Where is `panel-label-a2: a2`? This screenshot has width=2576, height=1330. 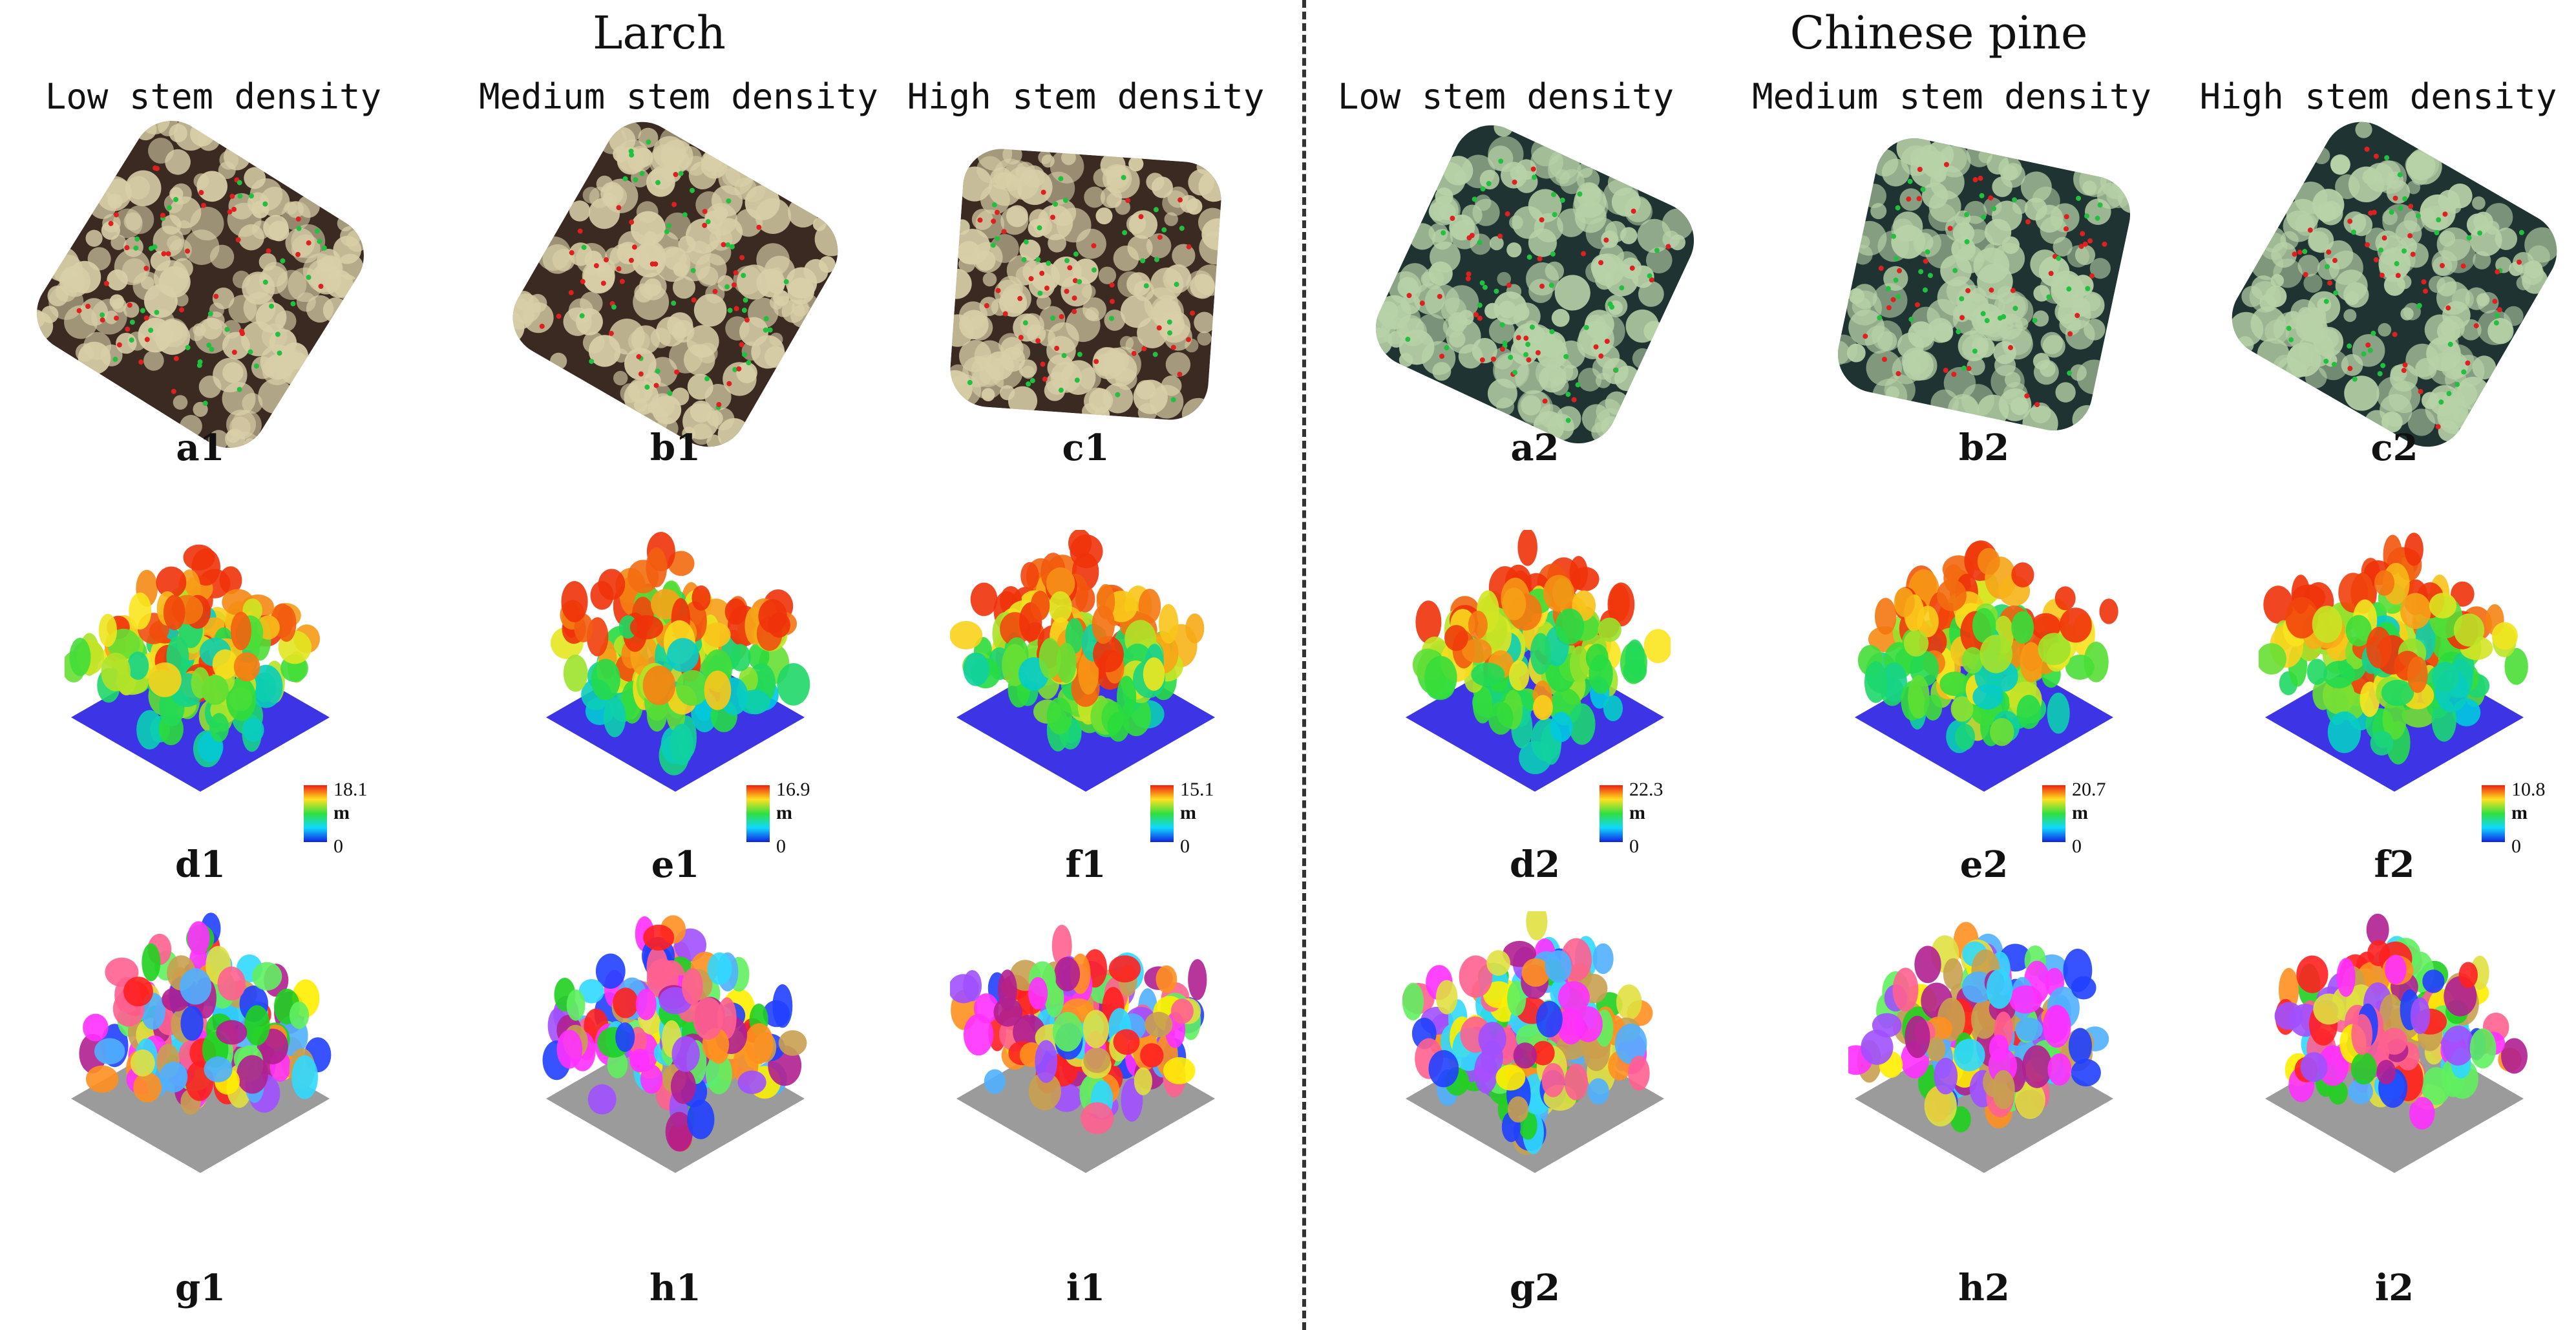
panel-label-a2: a2 is located at coordinates (1534, 448).